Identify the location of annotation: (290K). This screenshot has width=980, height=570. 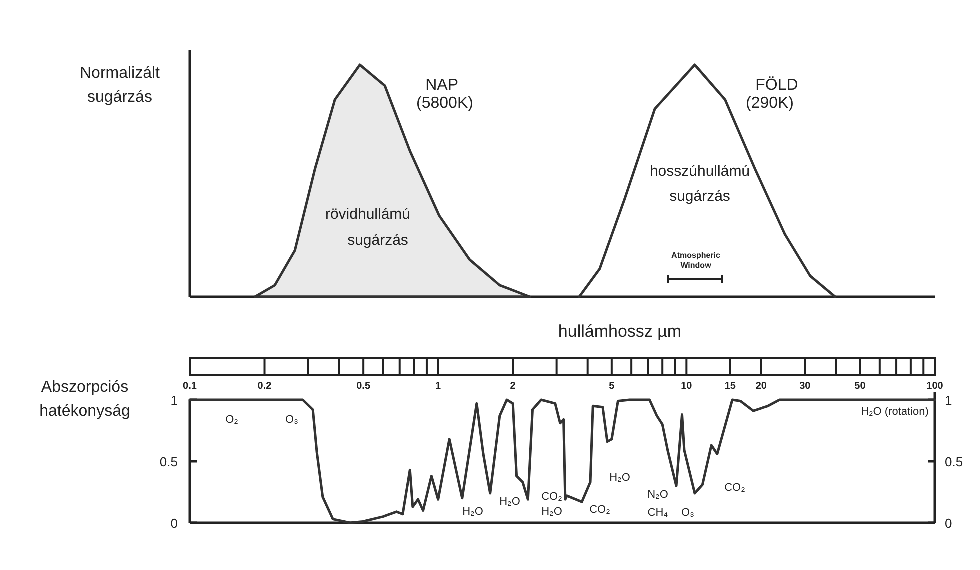
(770, 103).